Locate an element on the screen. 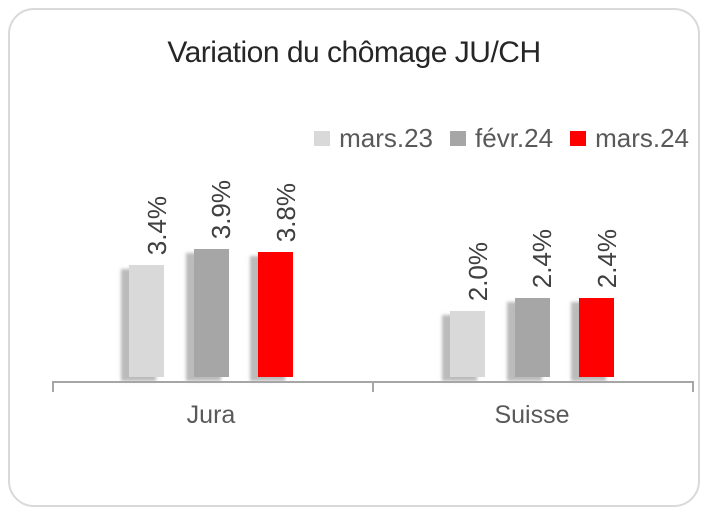 The width and height of the screenshot is (712, 517). legend-item-mars24: mars.24 is located at coordinates (629, 138).